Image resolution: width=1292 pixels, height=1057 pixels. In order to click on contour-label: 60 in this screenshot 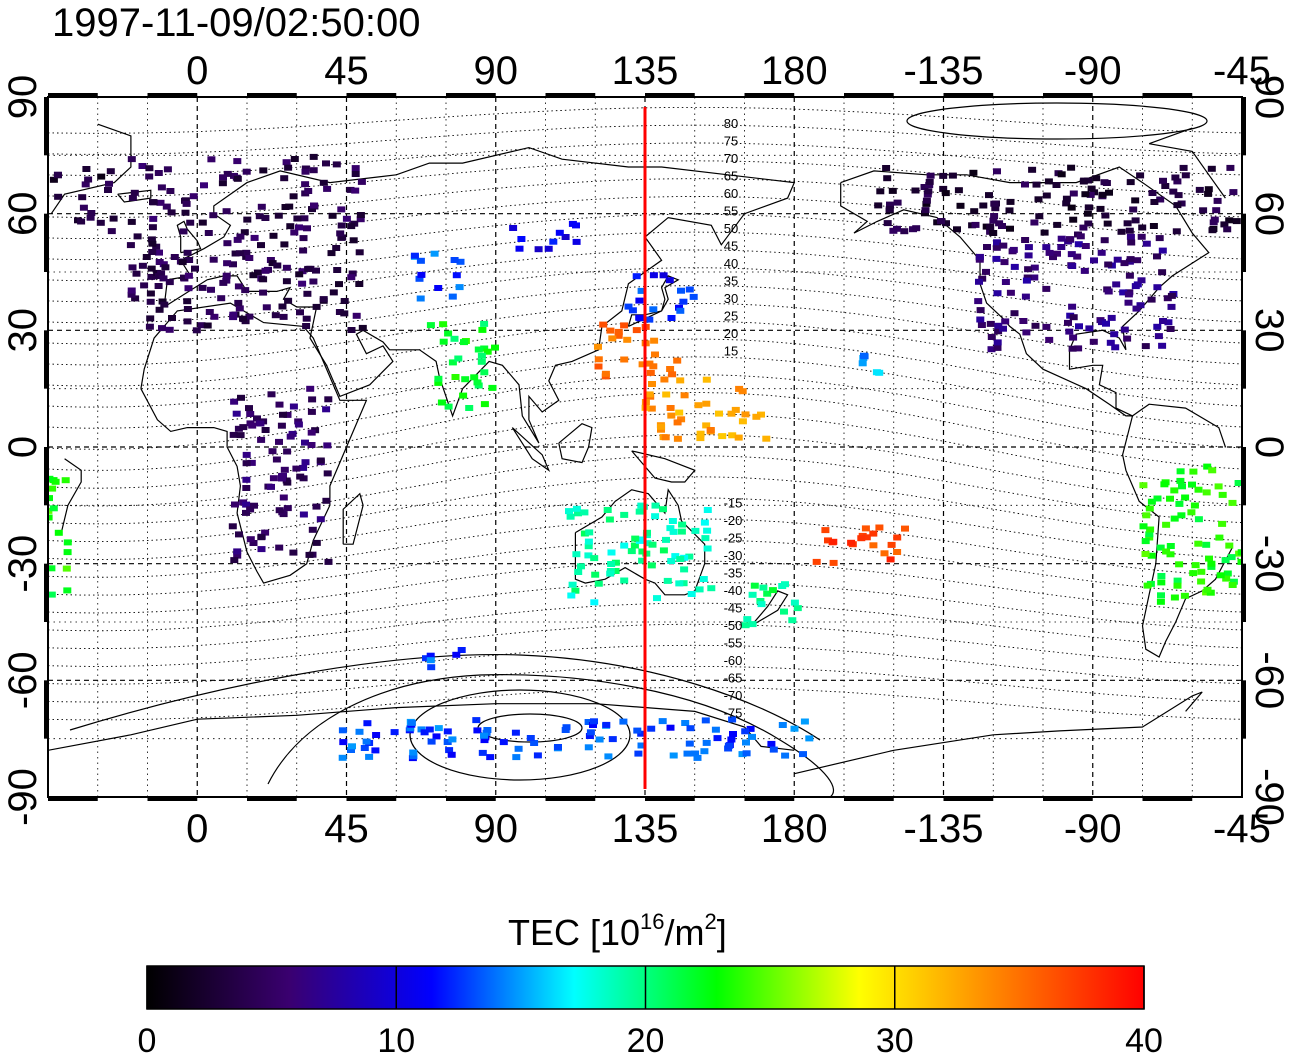, I will do `click(731, 193)`.